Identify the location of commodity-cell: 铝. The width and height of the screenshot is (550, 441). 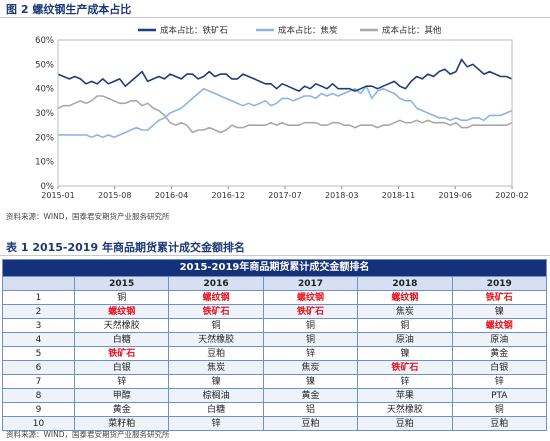
(310, 409).